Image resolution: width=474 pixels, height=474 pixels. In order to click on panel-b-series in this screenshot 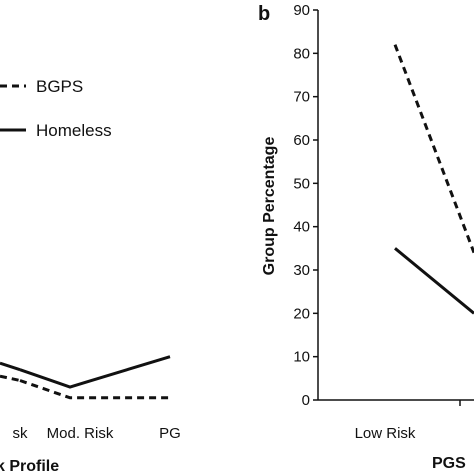, I will do `click(433, 179)`.